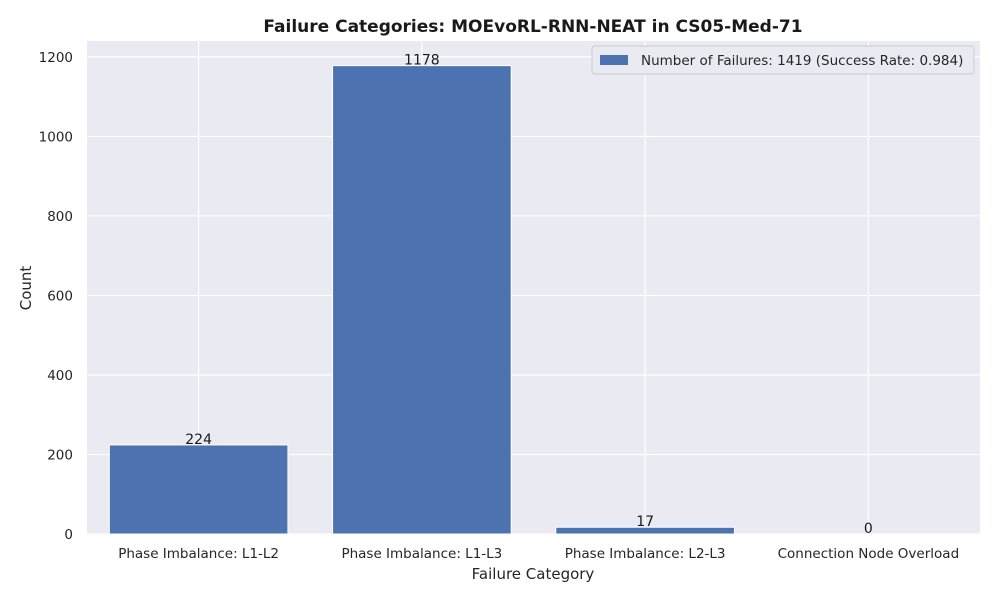  What do you see at coordinates (60, 455) in the screenshot?
I see `y-tick-label: 200` at bounding box center [60, 455].